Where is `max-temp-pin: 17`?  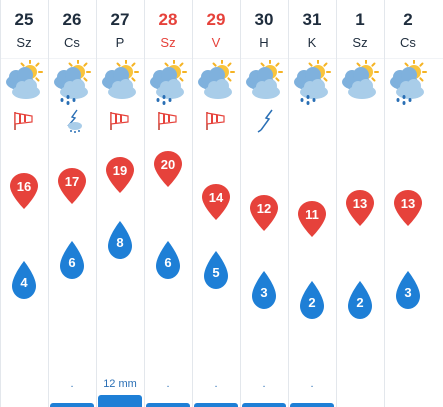 max-temp-pin: 17 is located at coordinates (72, 186).